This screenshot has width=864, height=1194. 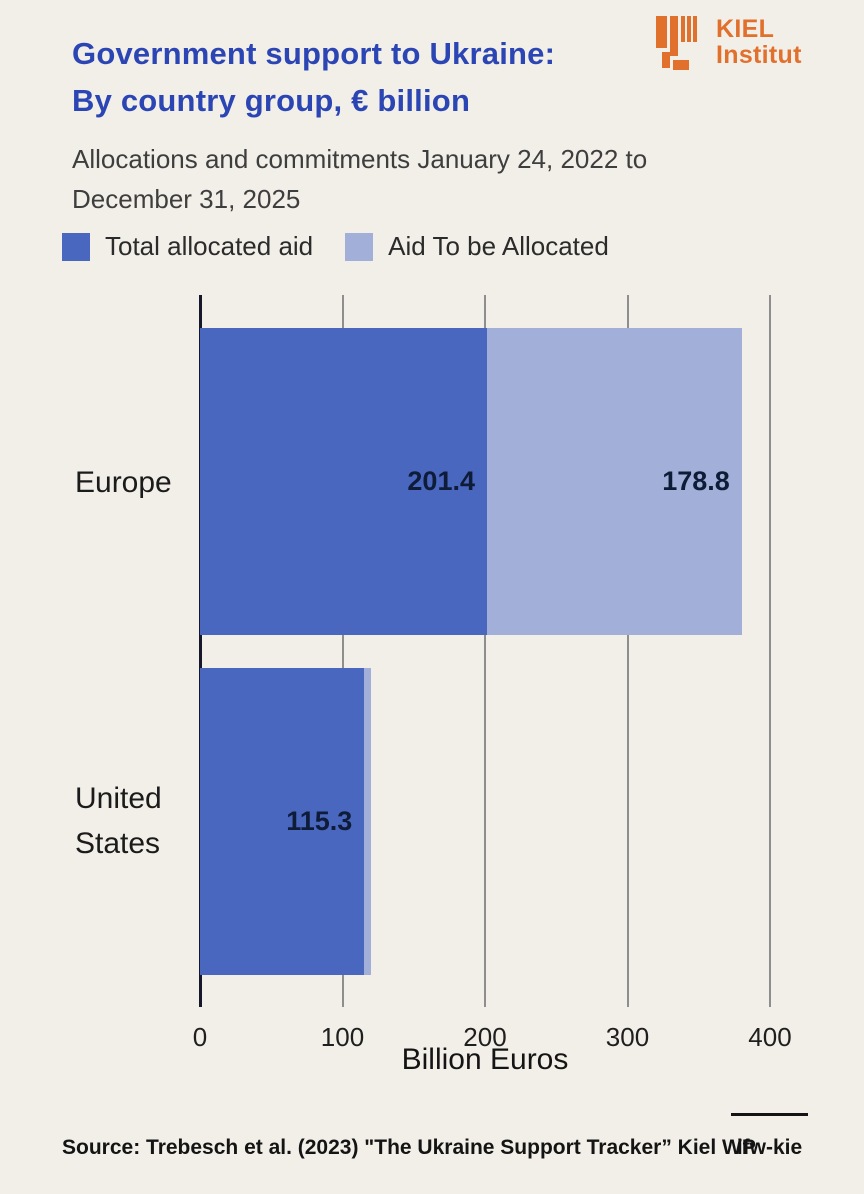 What do you see at coordinates (441, 481) in the screenshot?
I see `bar-value-label: 201.4` at bounding box center [441, 481].